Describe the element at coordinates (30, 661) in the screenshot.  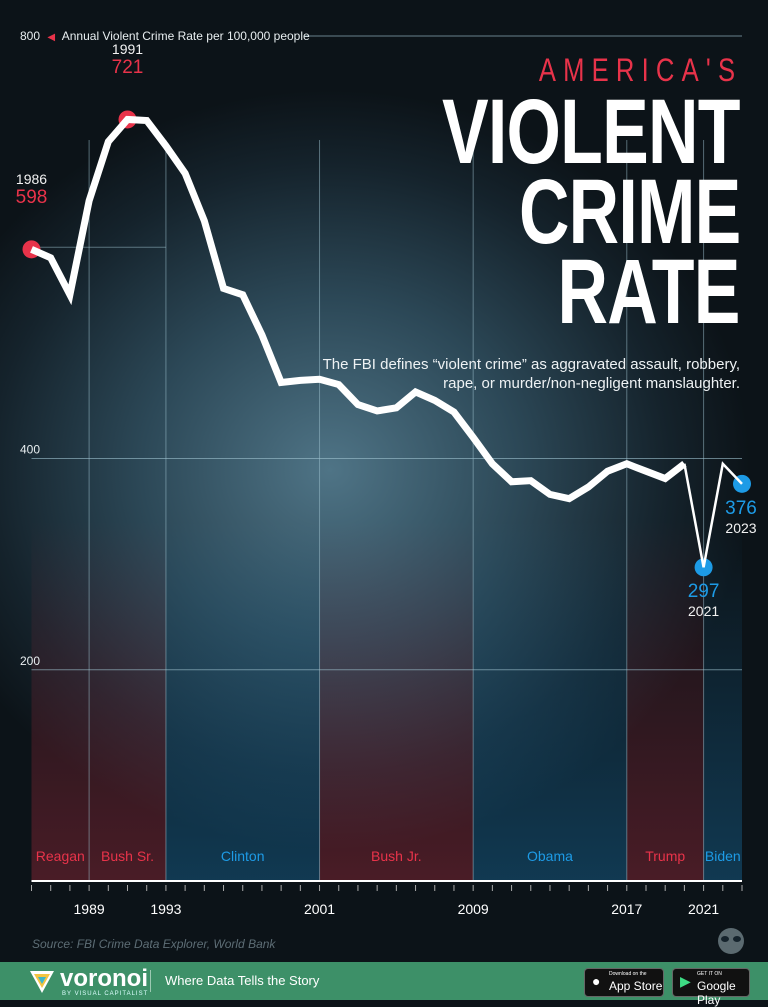
I see `y-tick-label: 200` at that location.